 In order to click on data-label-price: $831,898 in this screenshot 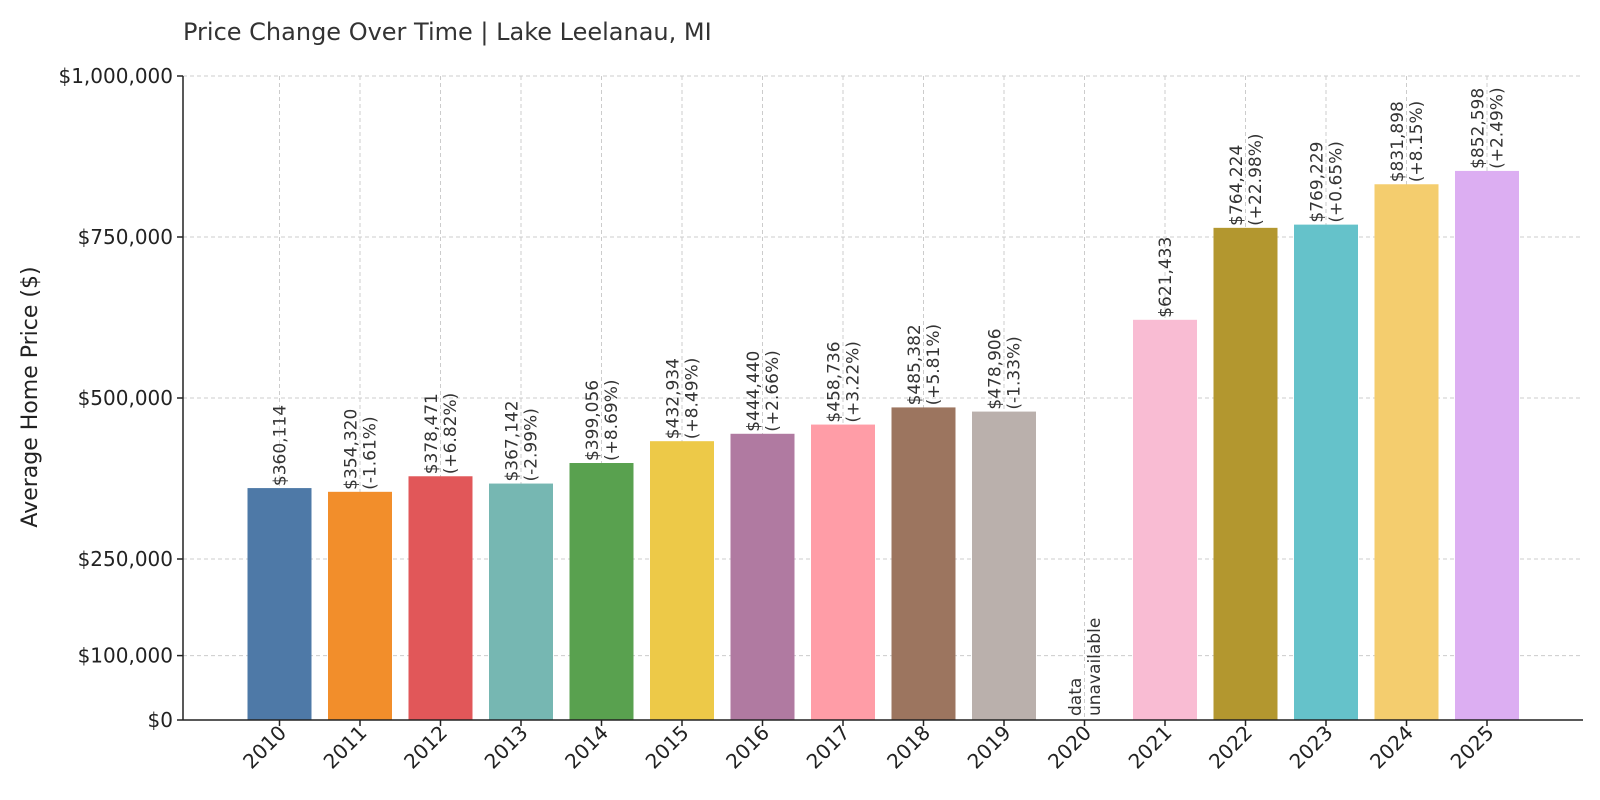, I will do `click(1398, 141)`.